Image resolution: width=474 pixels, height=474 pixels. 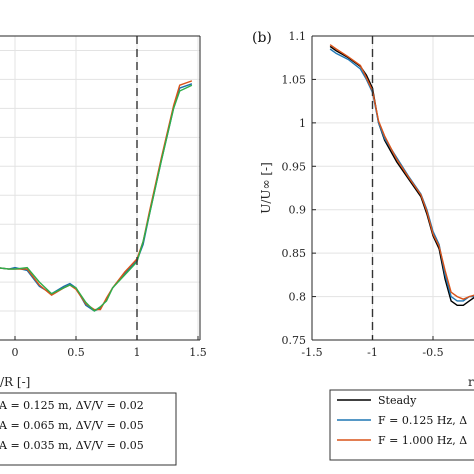 What do you see at coordinates (311, 352) in the screenshot?
I see `x-tick-label: -1.5` at bounding box center [311, 352].